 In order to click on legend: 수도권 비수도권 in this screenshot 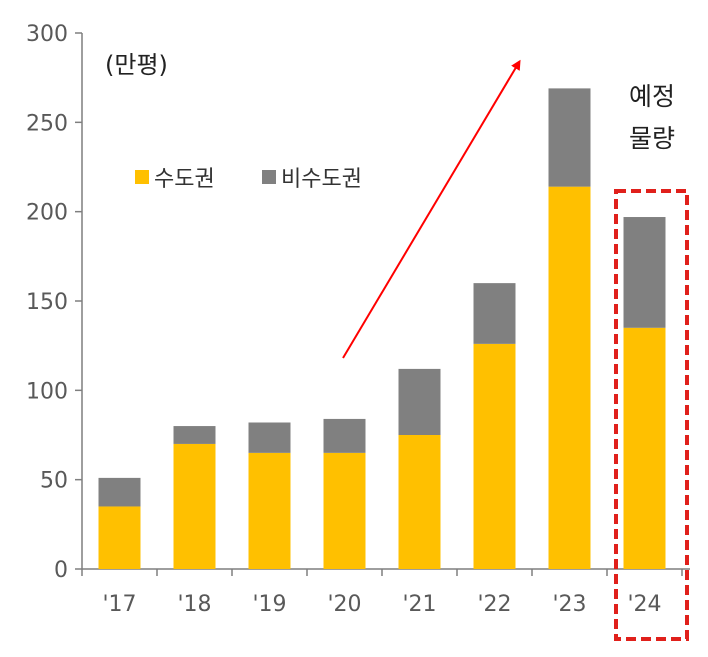, I will do `click(248, 179)`.